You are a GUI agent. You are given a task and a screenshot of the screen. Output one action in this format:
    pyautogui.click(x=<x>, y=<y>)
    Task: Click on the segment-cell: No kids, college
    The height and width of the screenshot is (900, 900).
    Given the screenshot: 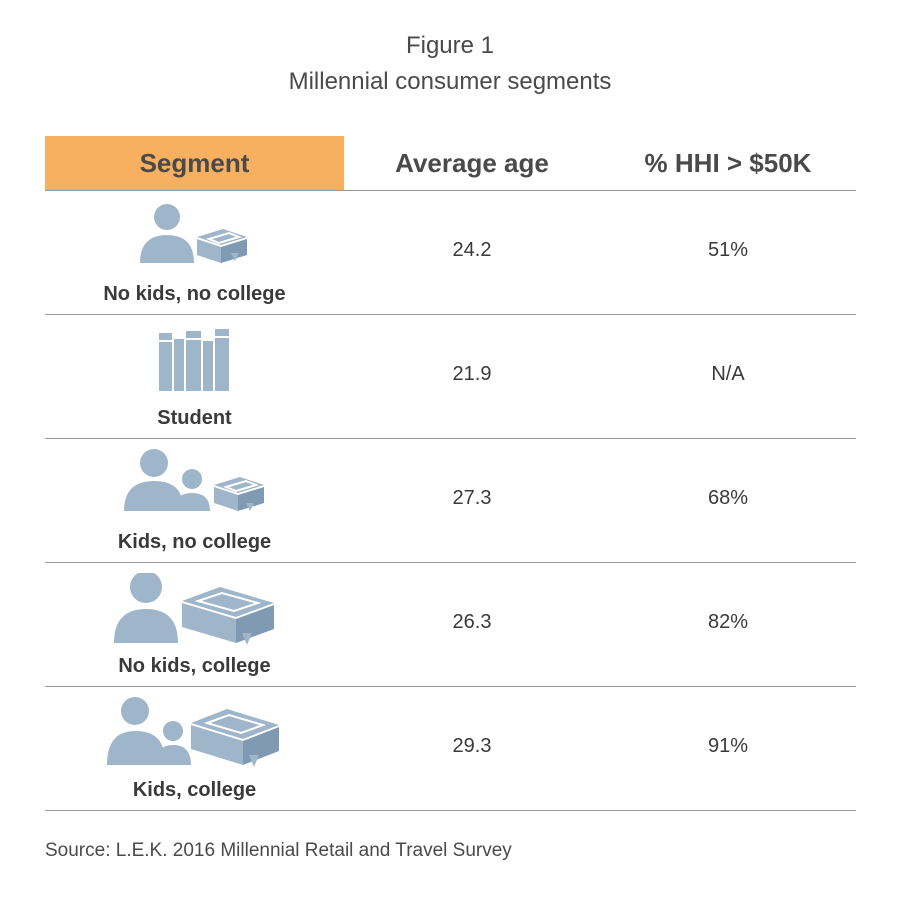 What is the action you would take?
    pyautogui.click(x=194, y=624)
    